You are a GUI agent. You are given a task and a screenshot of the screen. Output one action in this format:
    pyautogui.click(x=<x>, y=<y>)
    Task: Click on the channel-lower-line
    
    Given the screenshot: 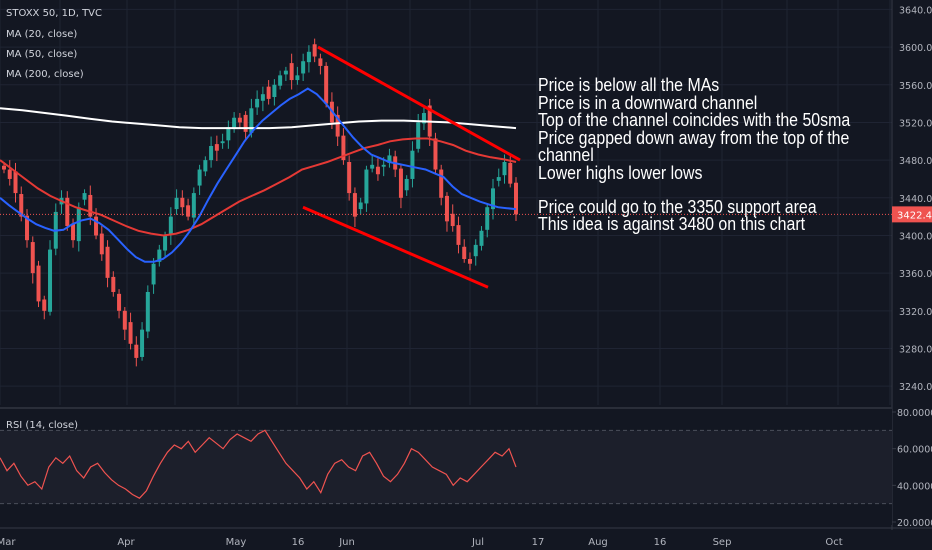 What is the action you would take?
    pyautogui.click(x=395, y=247)
    